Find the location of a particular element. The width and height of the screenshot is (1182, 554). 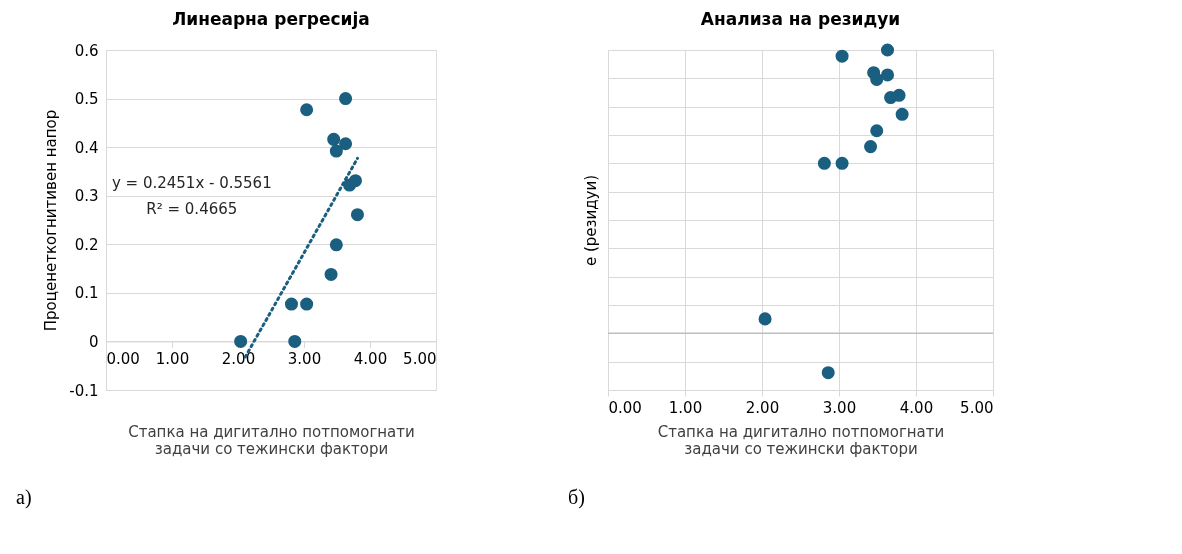

y-tick-label: 0.5 is located at coordinates (86, 99).